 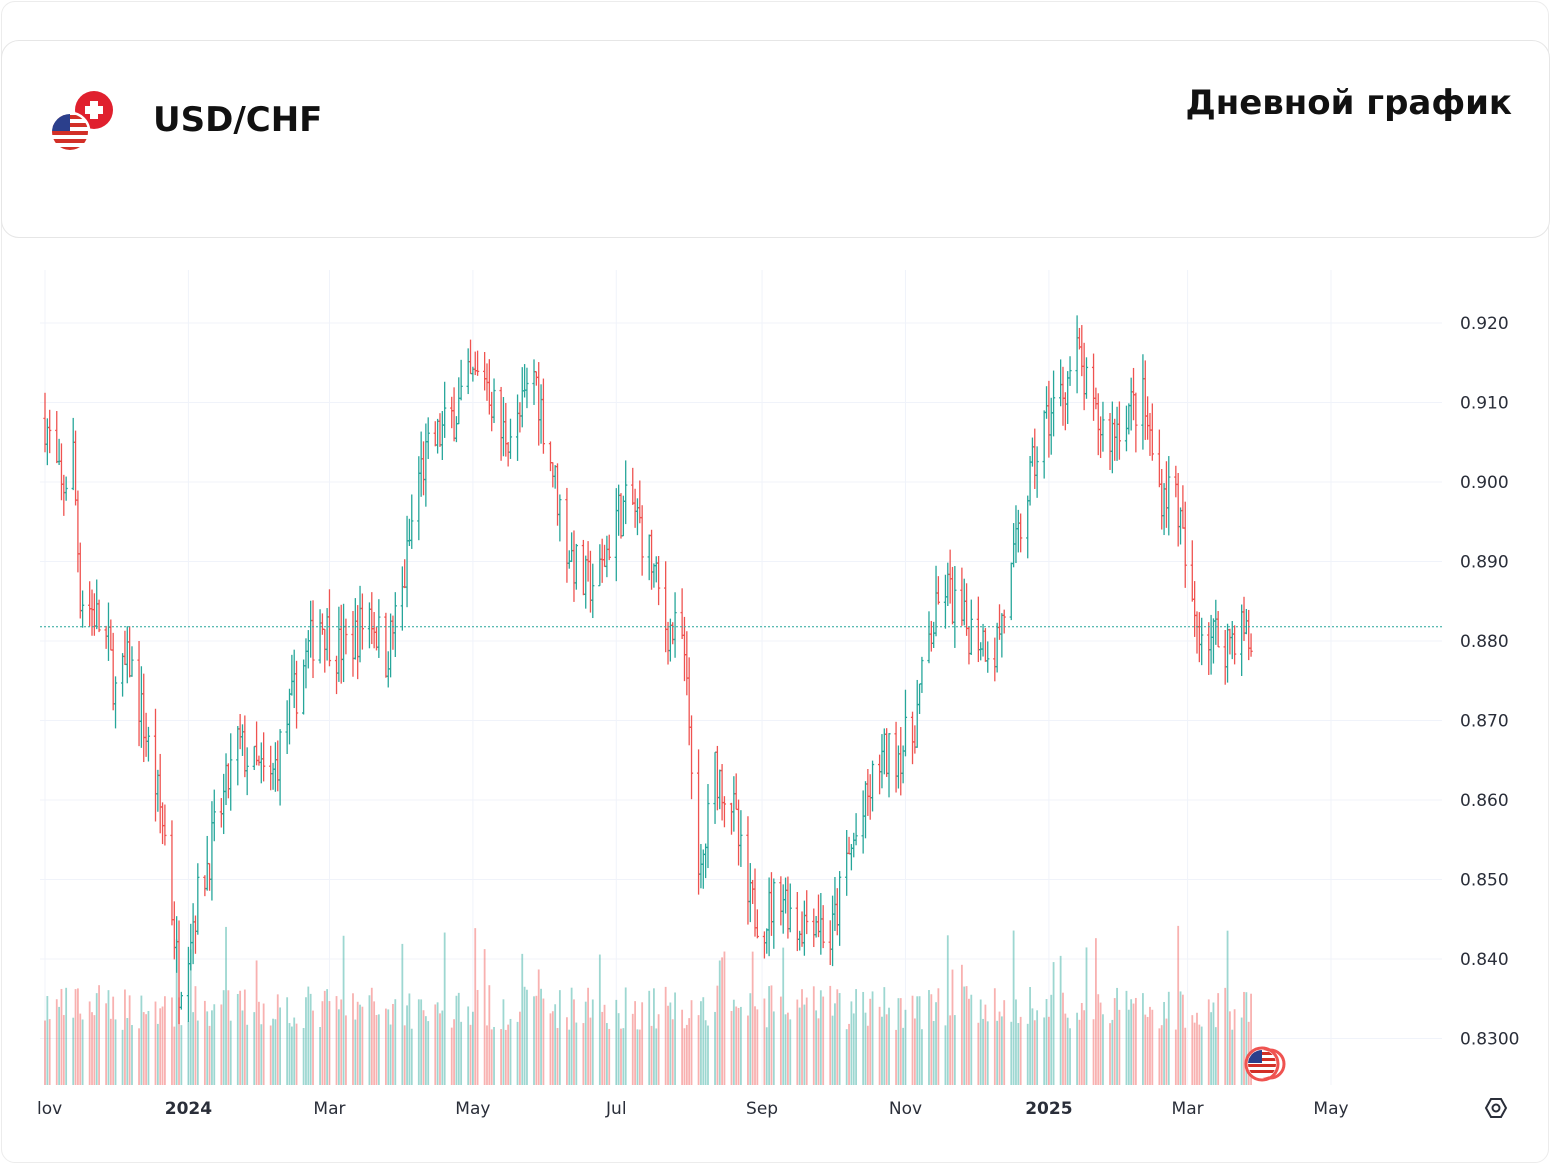 I want to click on us-flag-icon, so click(x=1265, y=1064).